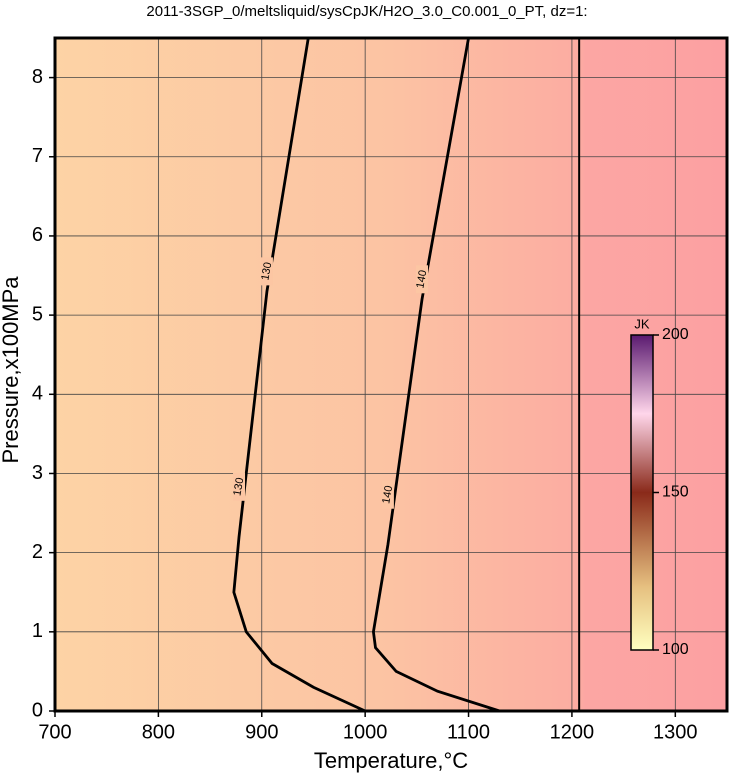 The height and width of the screenshot is (781, 734). Describe the element at coordinates (675, 492) in the screenshot. I see `colorbar-tick-label: 150` at that location.